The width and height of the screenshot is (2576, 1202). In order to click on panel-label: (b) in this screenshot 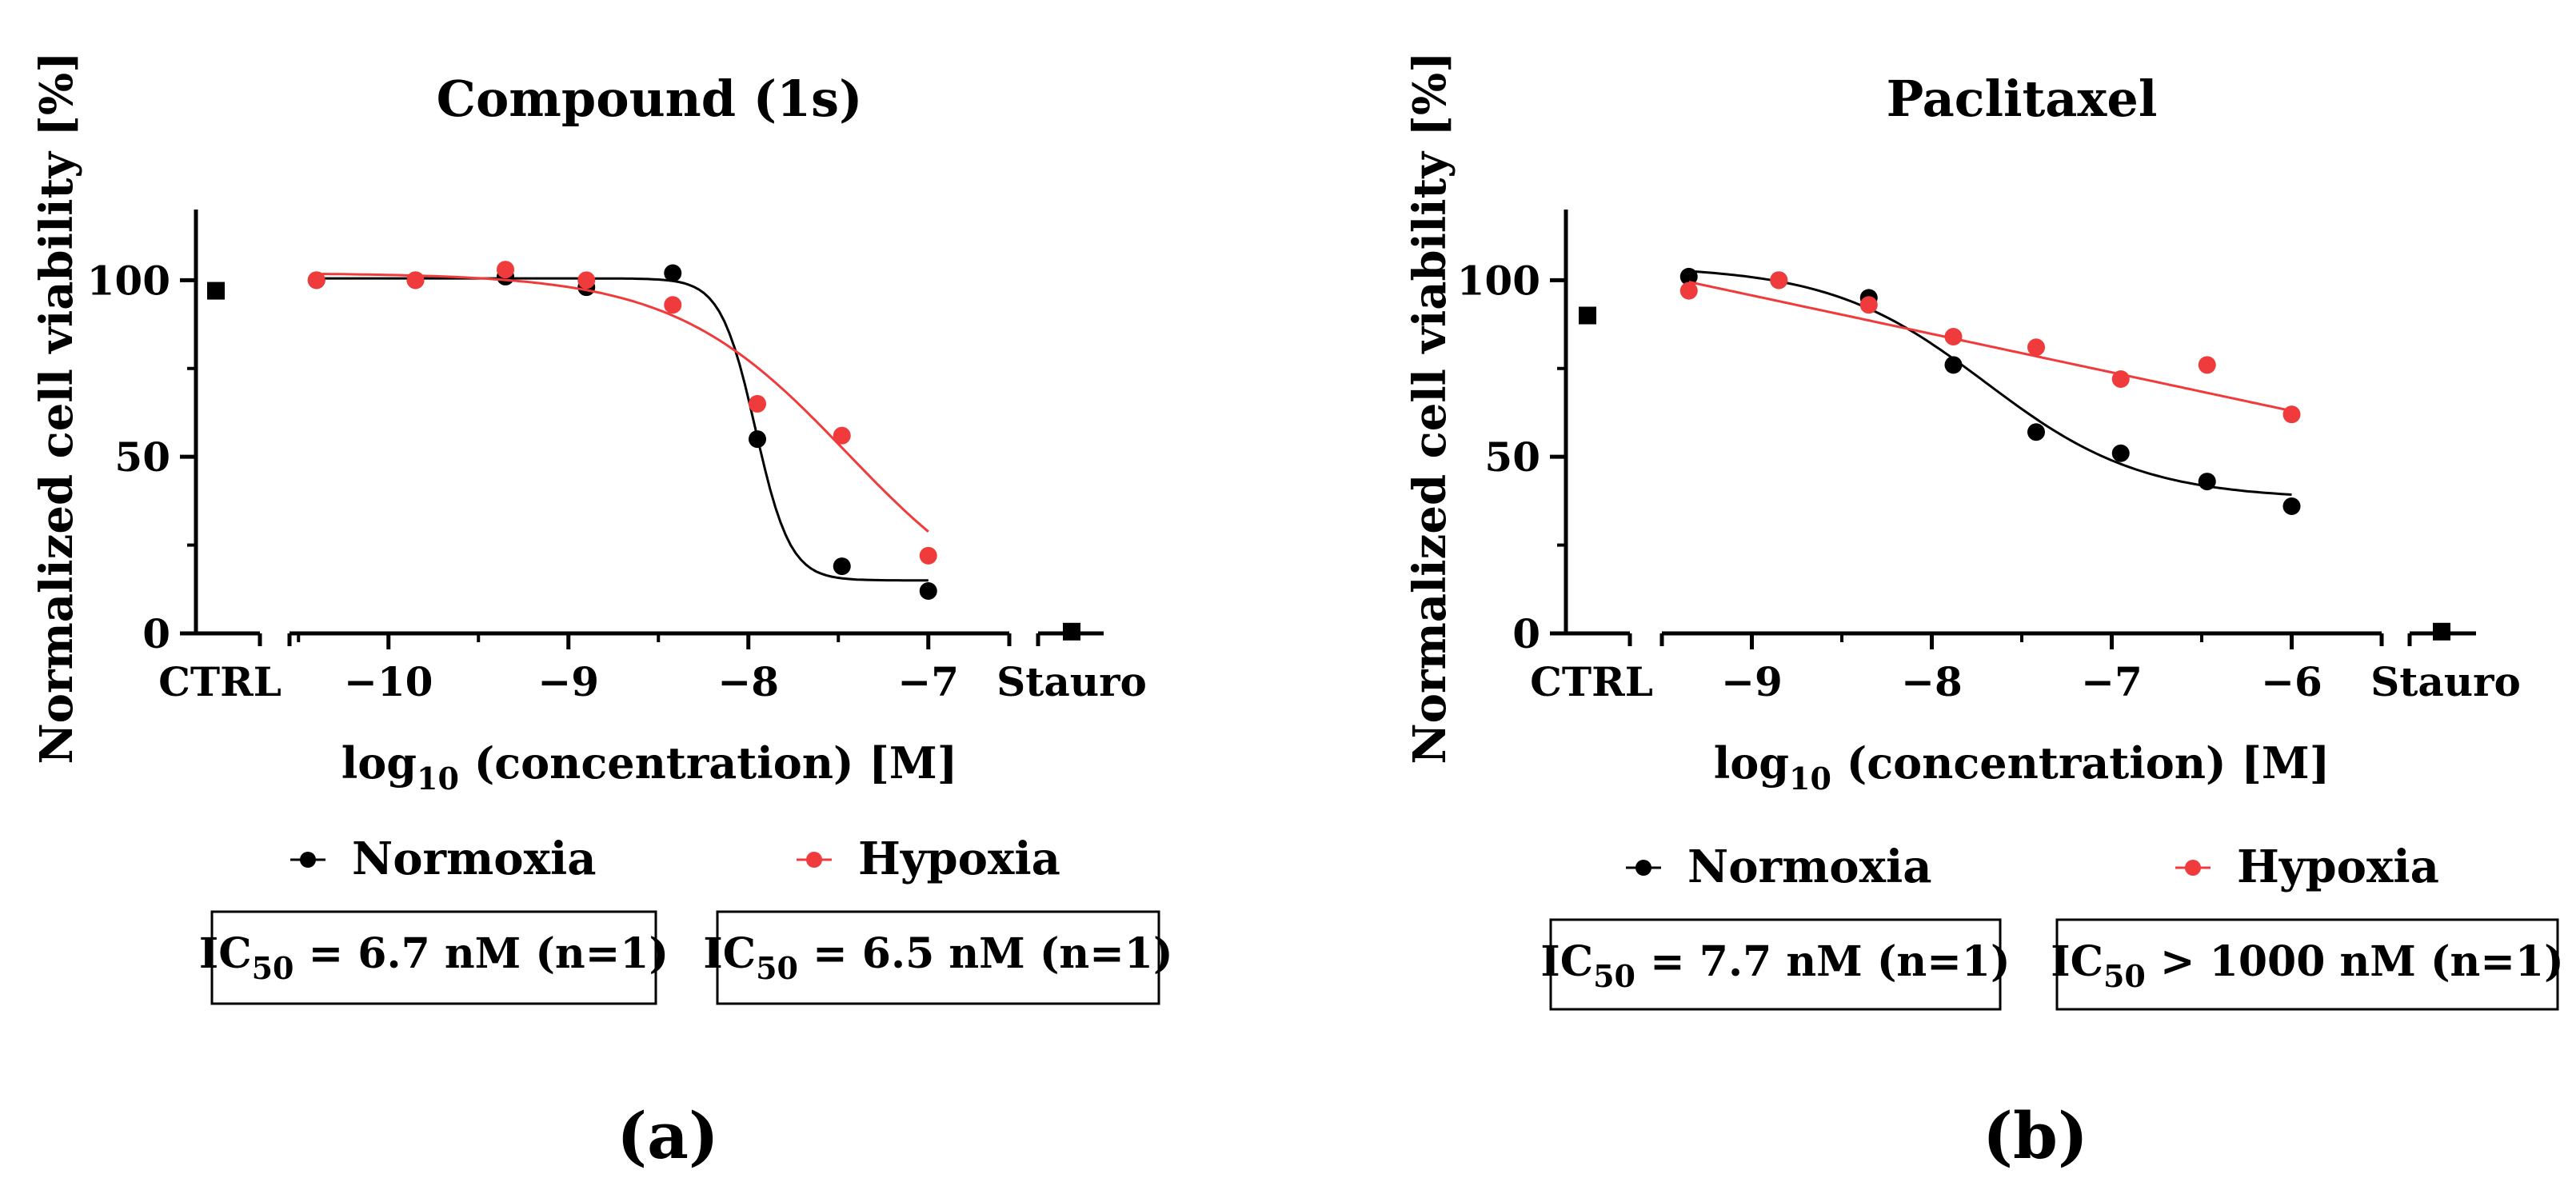, I will do `click(2036, 1135)`.